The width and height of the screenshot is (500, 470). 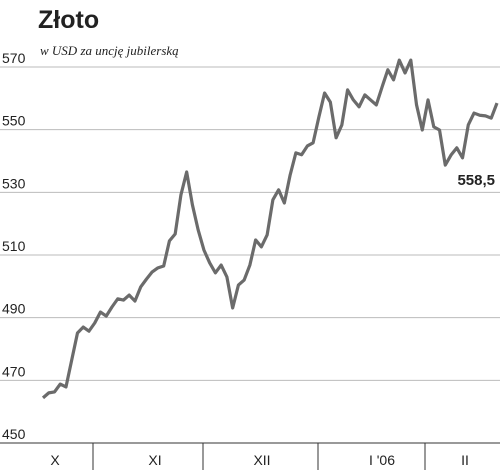 I want to click on y-tick-label: 490, so click(x=14, y=309).